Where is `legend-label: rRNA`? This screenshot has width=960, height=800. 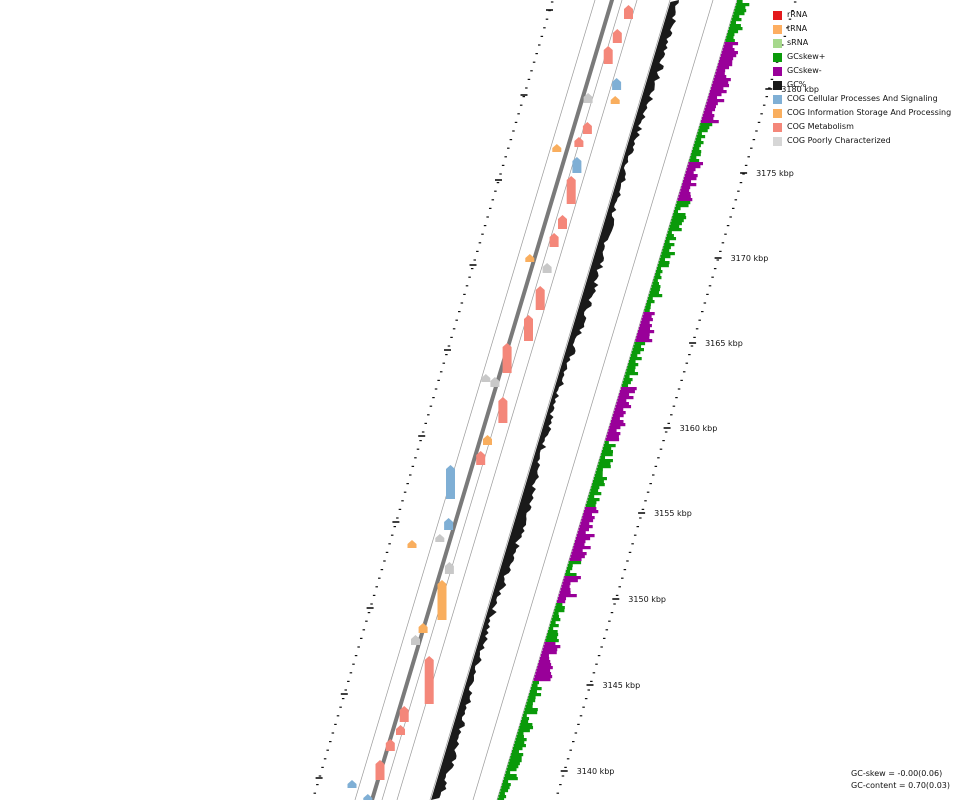 legend-label: rRNA is located at coordinates (797, 14).